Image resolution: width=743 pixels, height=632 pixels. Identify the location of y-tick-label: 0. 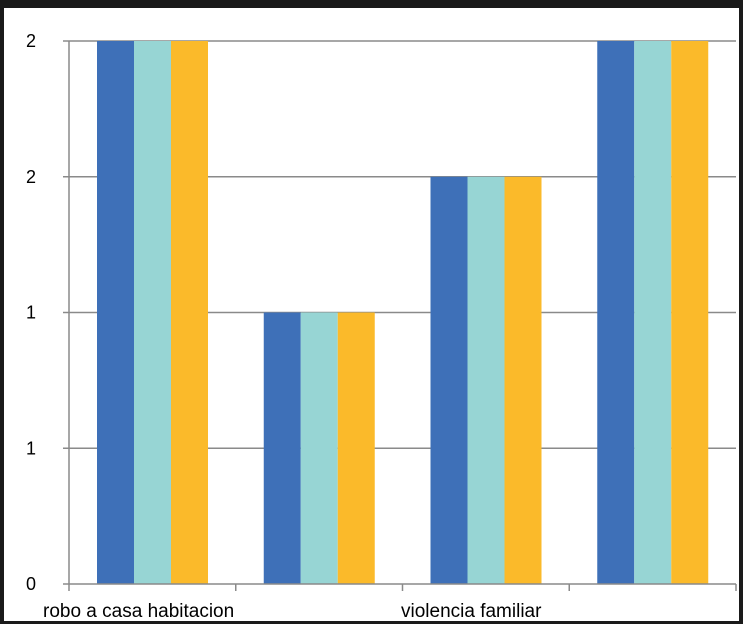
(31, 584).